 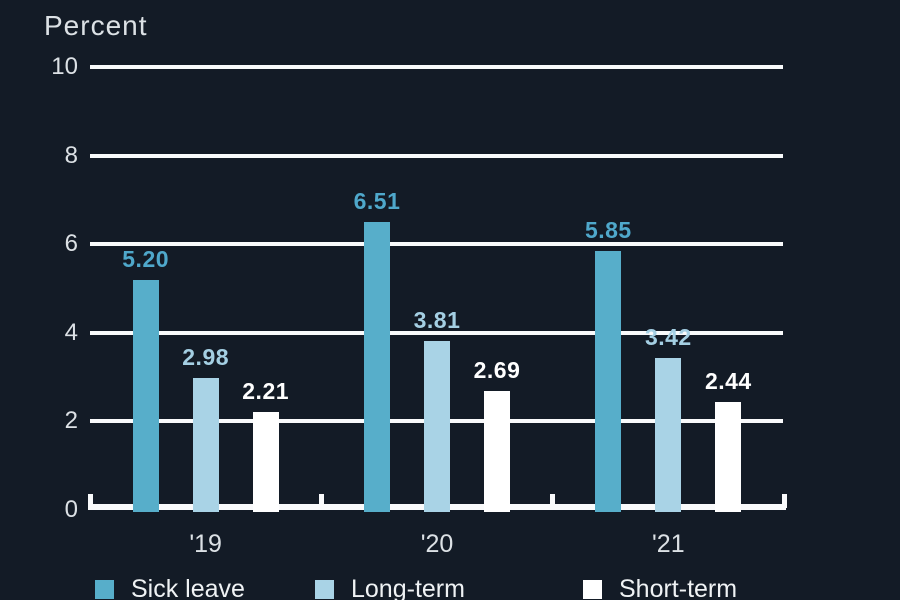 What do you see at coordinates (96, 25) in the screenshot?
I see `y-axis-title: Percent` at bounding box center [96, 25].